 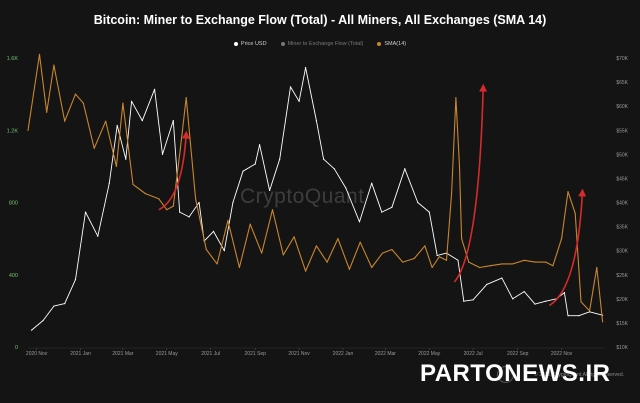 I want to click on x-tick-label: 2021 Nov, so click(x=299, y=354).